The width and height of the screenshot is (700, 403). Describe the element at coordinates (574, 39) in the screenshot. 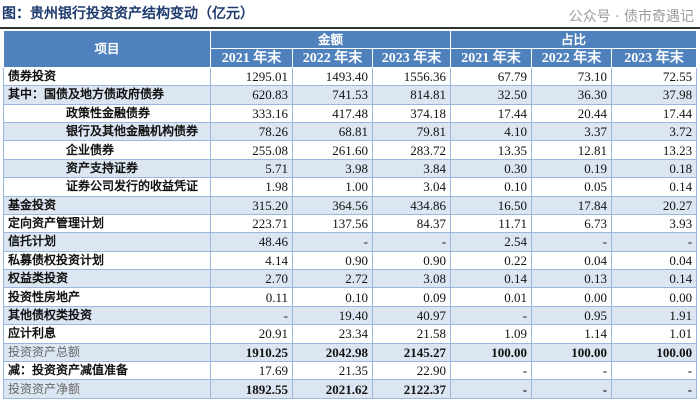

I see `header-share: 占比` at that location.